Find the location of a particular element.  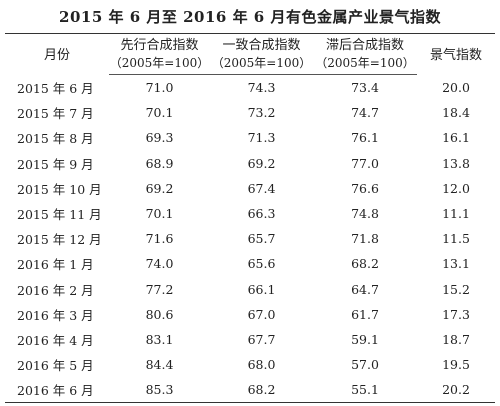

header-unit-row: （2005年=100） （2005年=100） （2005年=100） is located at coordinates (250, 64).